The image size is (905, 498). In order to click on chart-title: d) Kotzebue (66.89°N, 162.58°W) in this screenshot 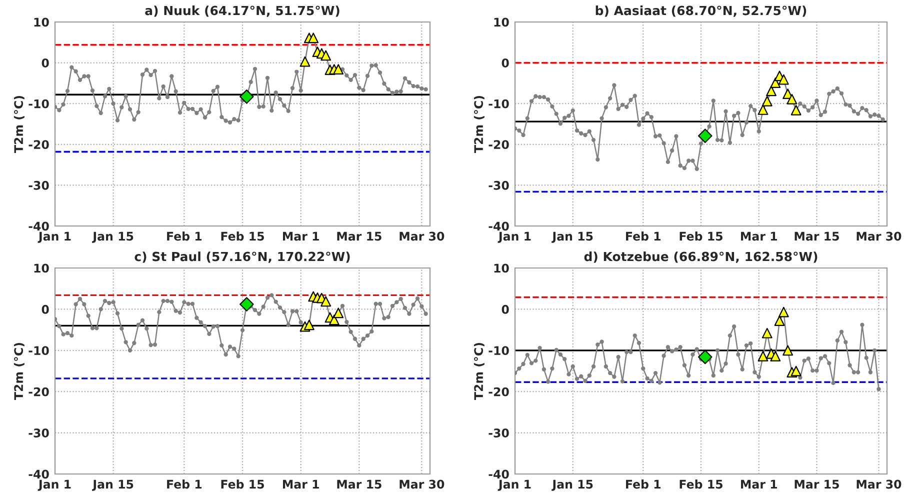, I will do `click(701, 257)`.